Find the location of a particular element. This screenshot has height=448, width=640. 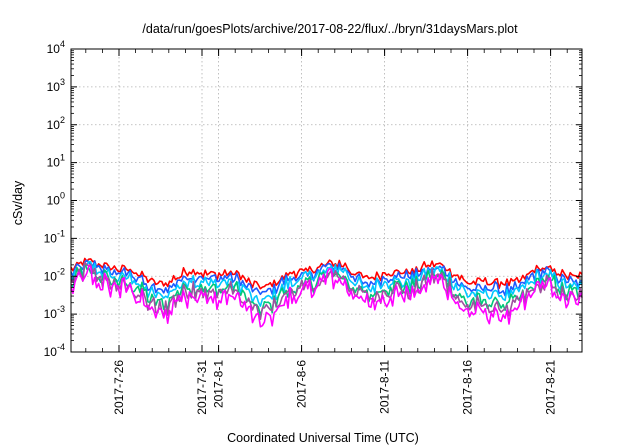

x-tick-label: 2017-7-31 is located at coordinates (202, 387).